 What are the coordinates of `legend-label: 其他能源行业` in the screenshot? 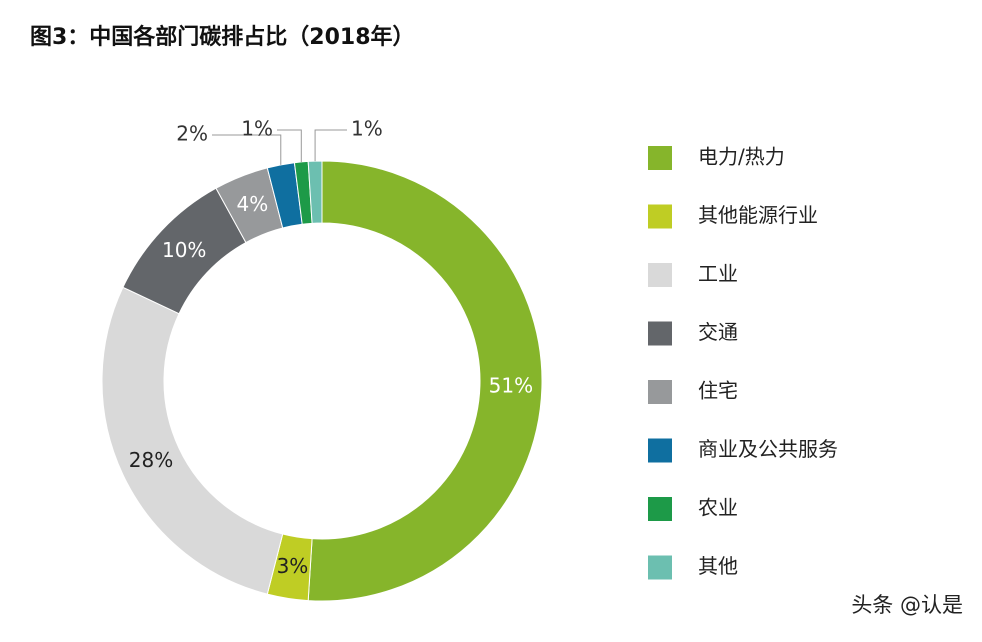 It's located at (758, 215).